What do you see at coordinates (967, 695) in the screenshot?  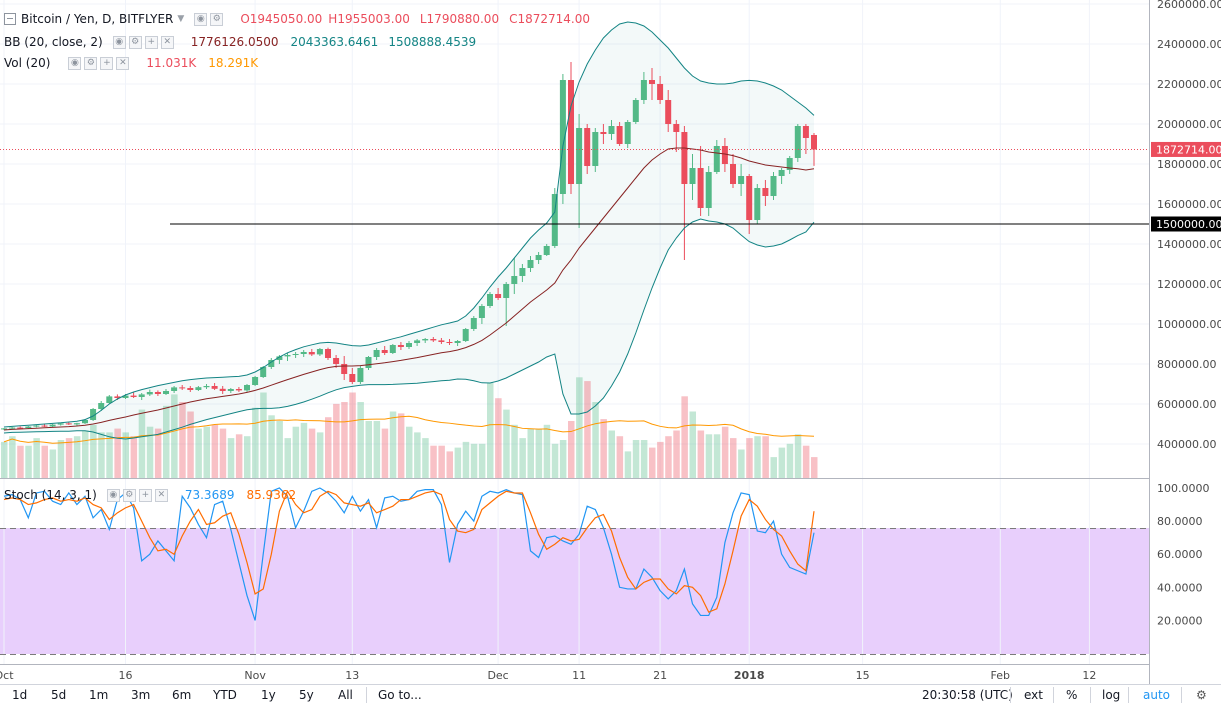 I see `clock-display: 20:30:58 (UTC)` at bounding box center [967, 695].